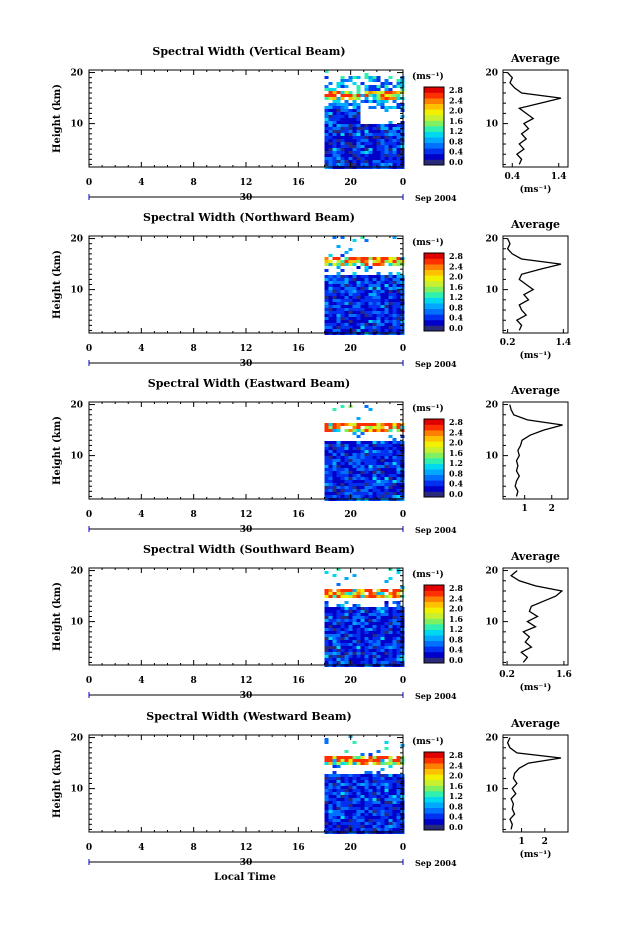  What do you see at coordinates (559, 177) in the screenshot?
I see `average-x-tick-label: 1.4` at bounding box center [559, 177].